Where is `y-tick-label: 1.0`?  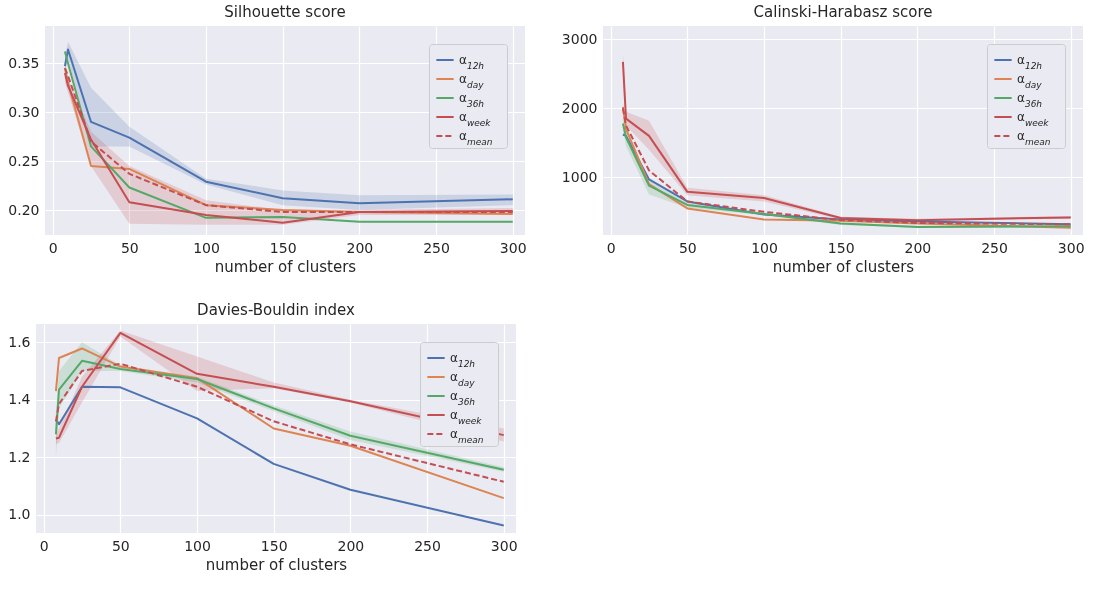 y-tick-label: 1.0 is located at coordinates (19, 514).